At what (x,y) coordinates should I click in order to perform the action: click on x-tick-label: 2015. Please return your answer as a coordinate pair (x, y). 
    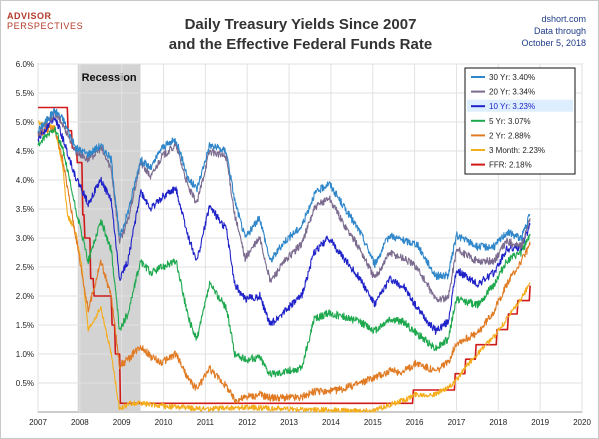
    Looking at the image, I should click on (373, 422).